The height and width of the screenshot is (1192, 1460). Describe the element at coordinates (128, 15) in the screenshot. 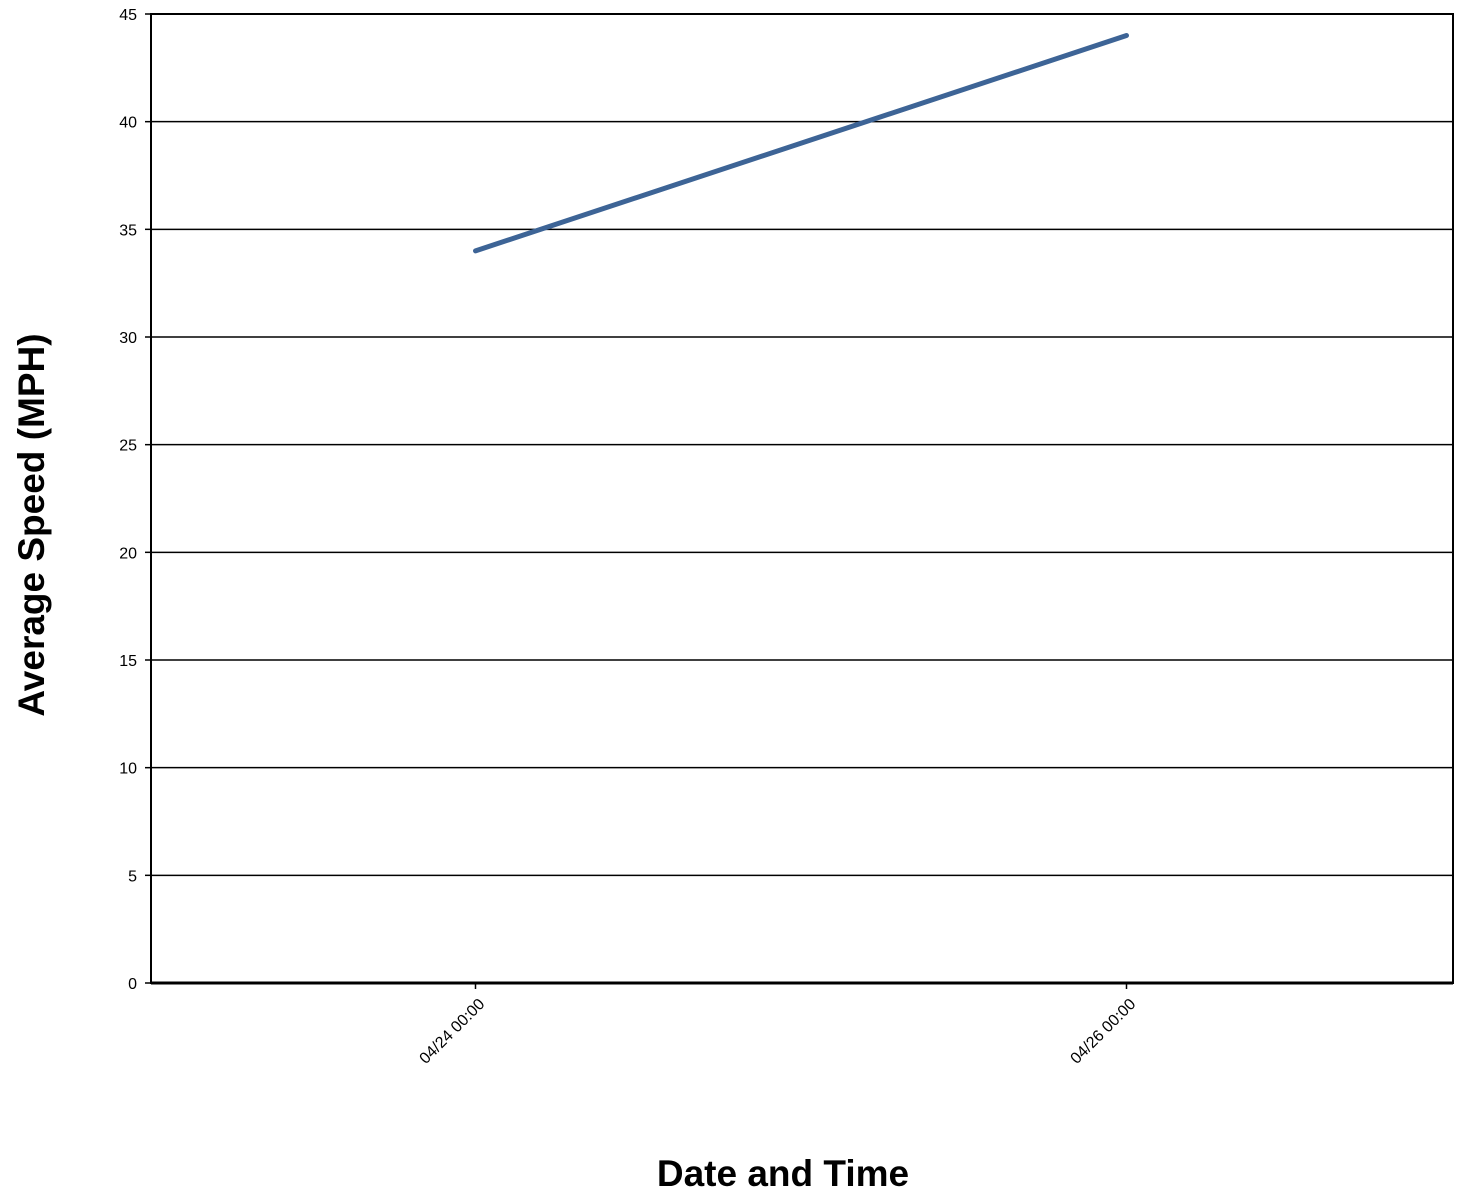

I see `y-tick-label: 45` at that location.